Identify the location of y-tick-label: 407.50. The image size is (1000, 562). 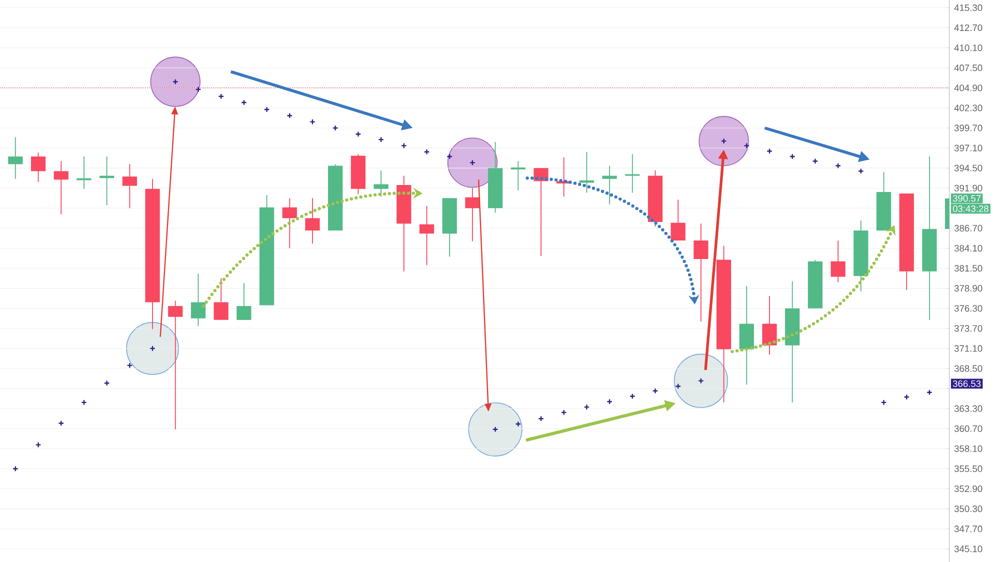
(968, 68).